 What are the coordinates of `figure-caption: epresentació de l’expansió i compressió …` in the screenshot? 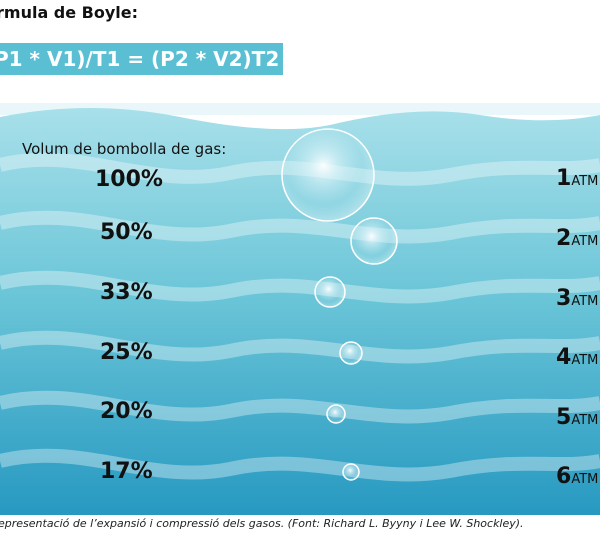 It's located at (262, 523).